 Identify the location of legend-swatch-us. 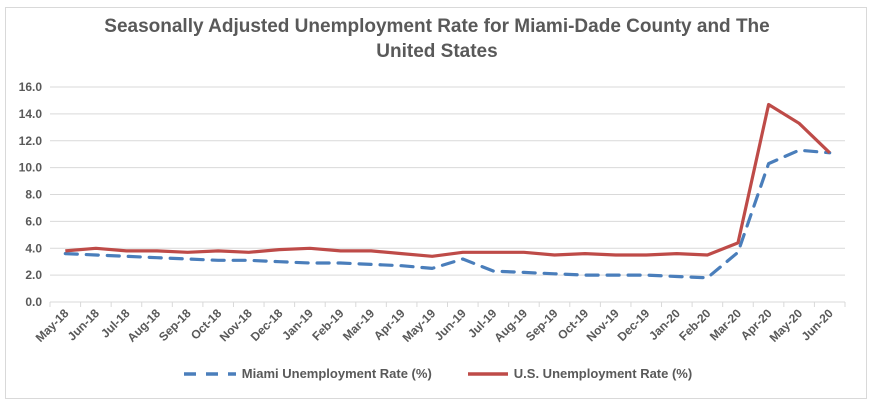
(487, 373).